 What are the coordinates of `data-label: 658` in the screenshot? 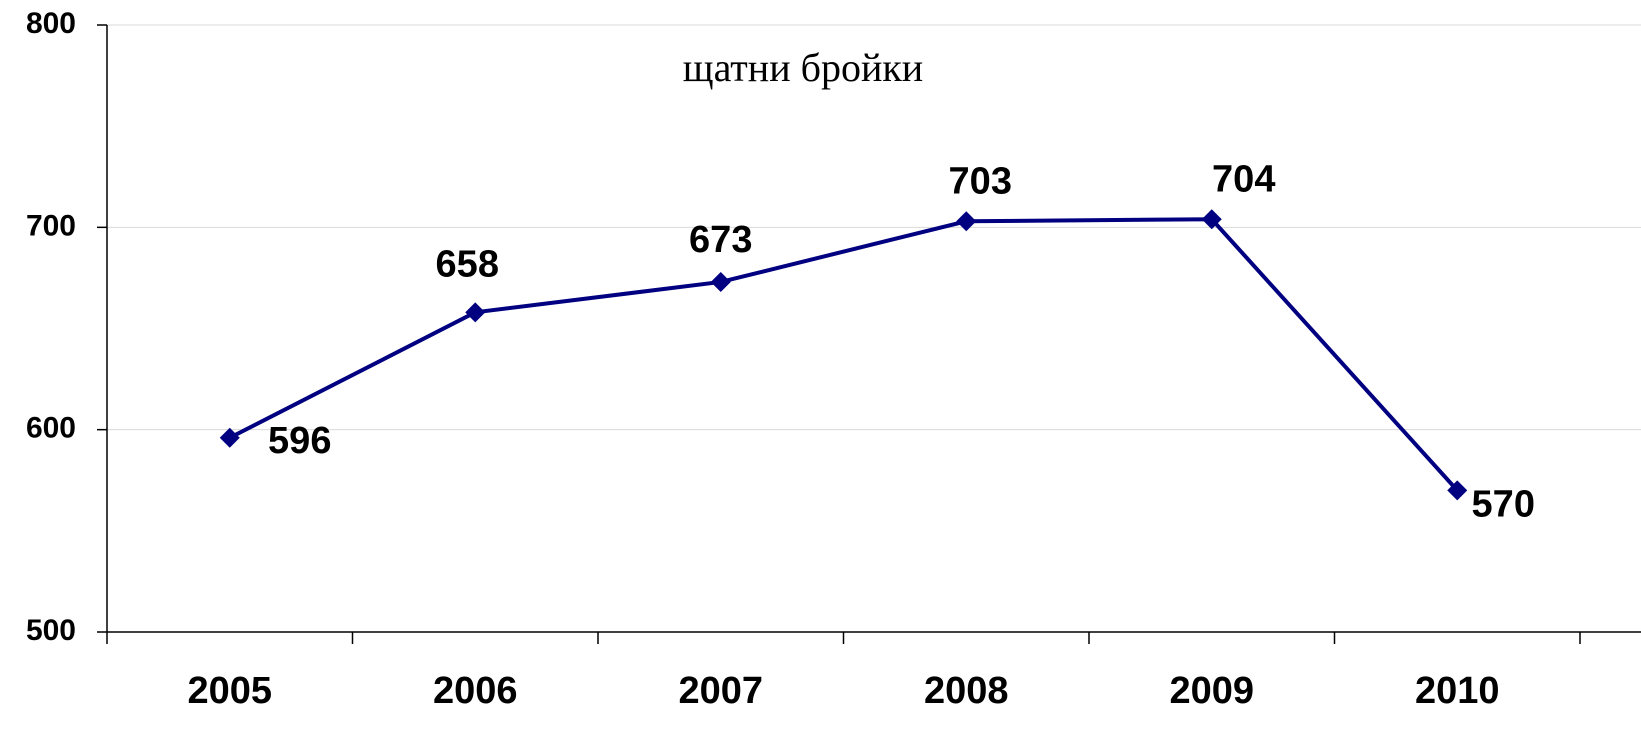 It's located at (467, 264).